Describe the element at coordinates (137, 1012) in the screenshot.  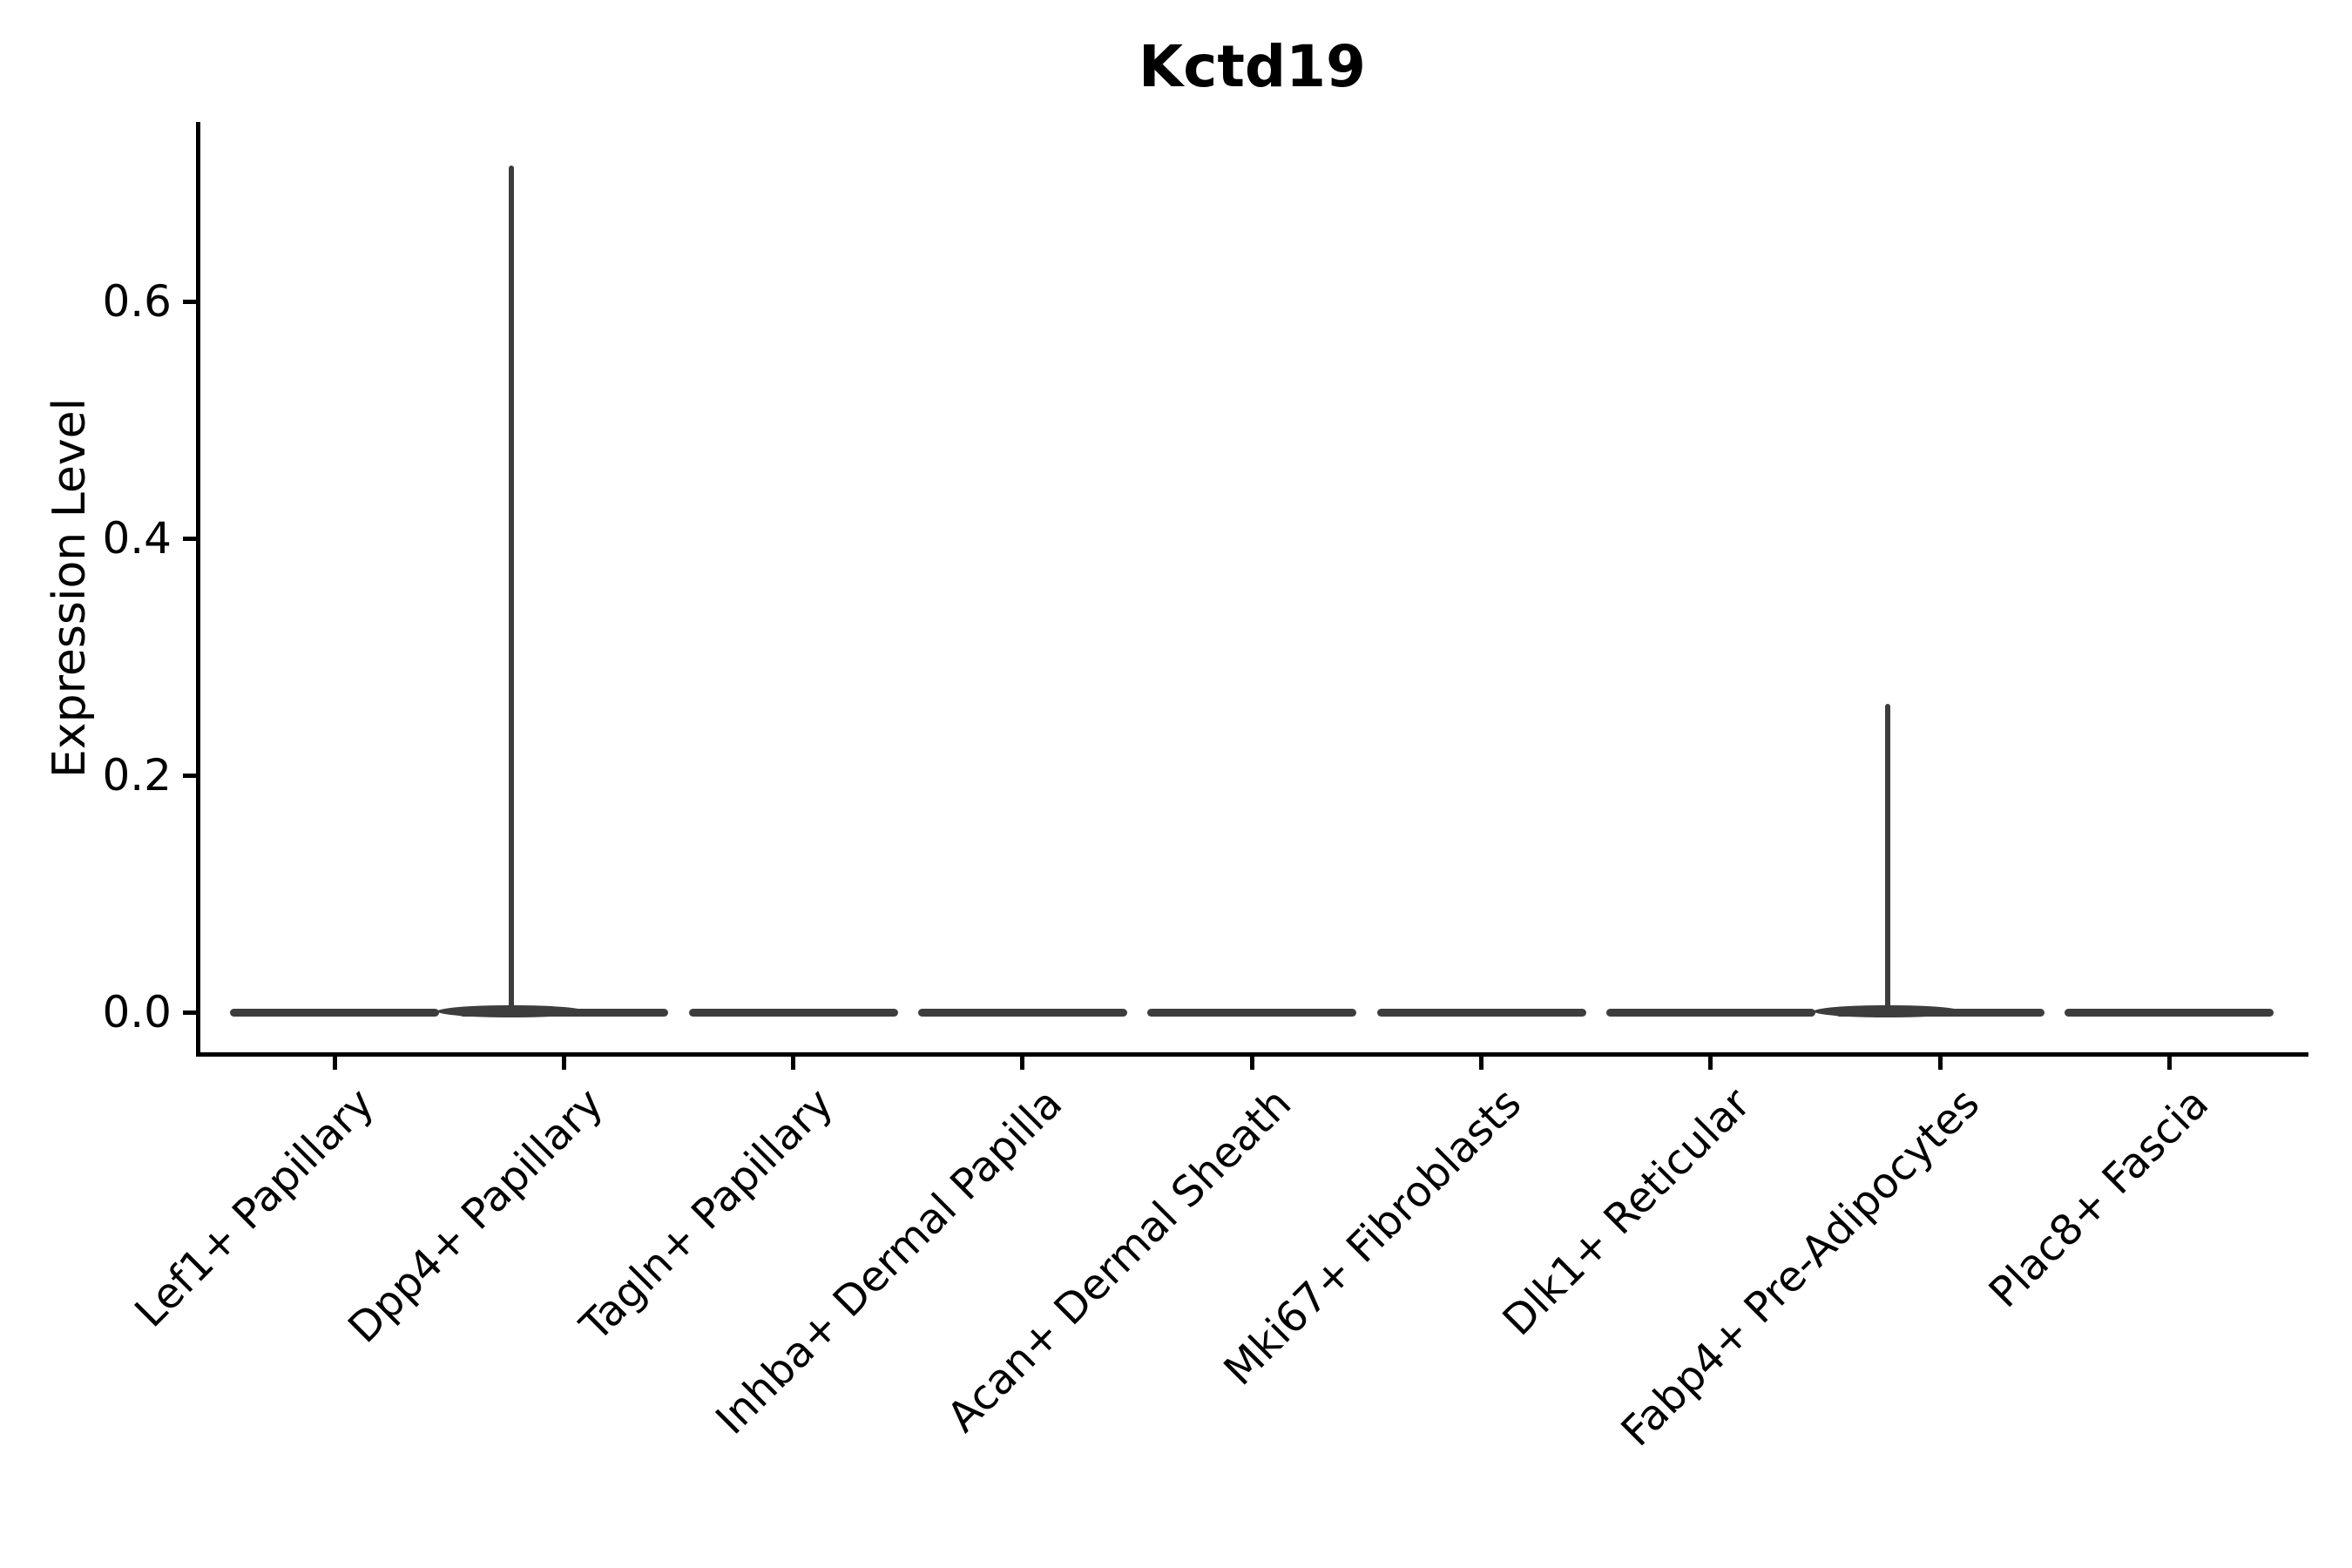
I see `y-tick-label: 0.0` at that location.